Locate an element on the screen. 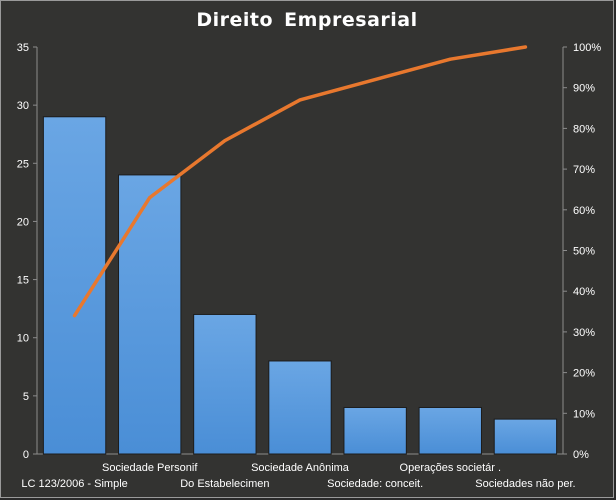 The height and width of the screenshot is (500, 616). y2-tick-label: 90% is located at coordinates (584, 89).